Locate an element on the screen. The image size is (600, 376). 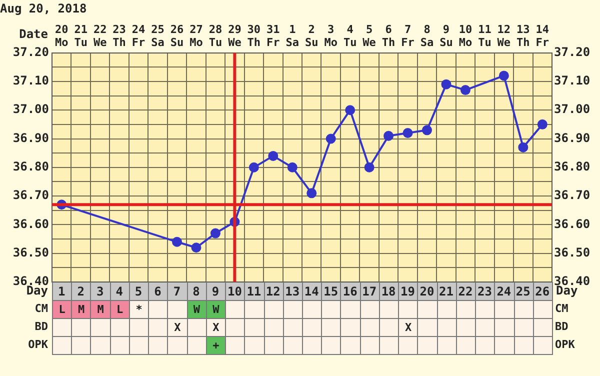
x2-tick-label: 18 is located at coordinates (388, 291).